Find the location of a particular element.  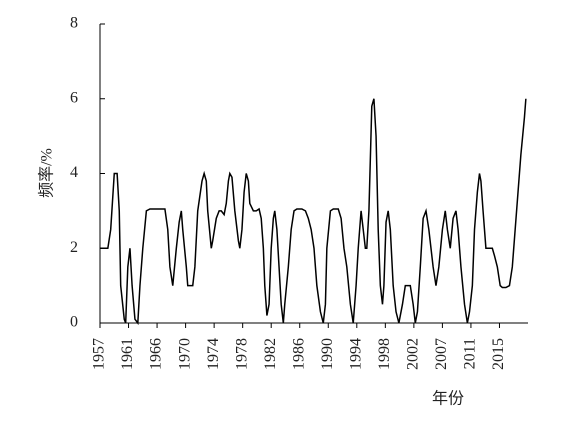

y-tick-label: 0 is located at coordinates (74, 322).